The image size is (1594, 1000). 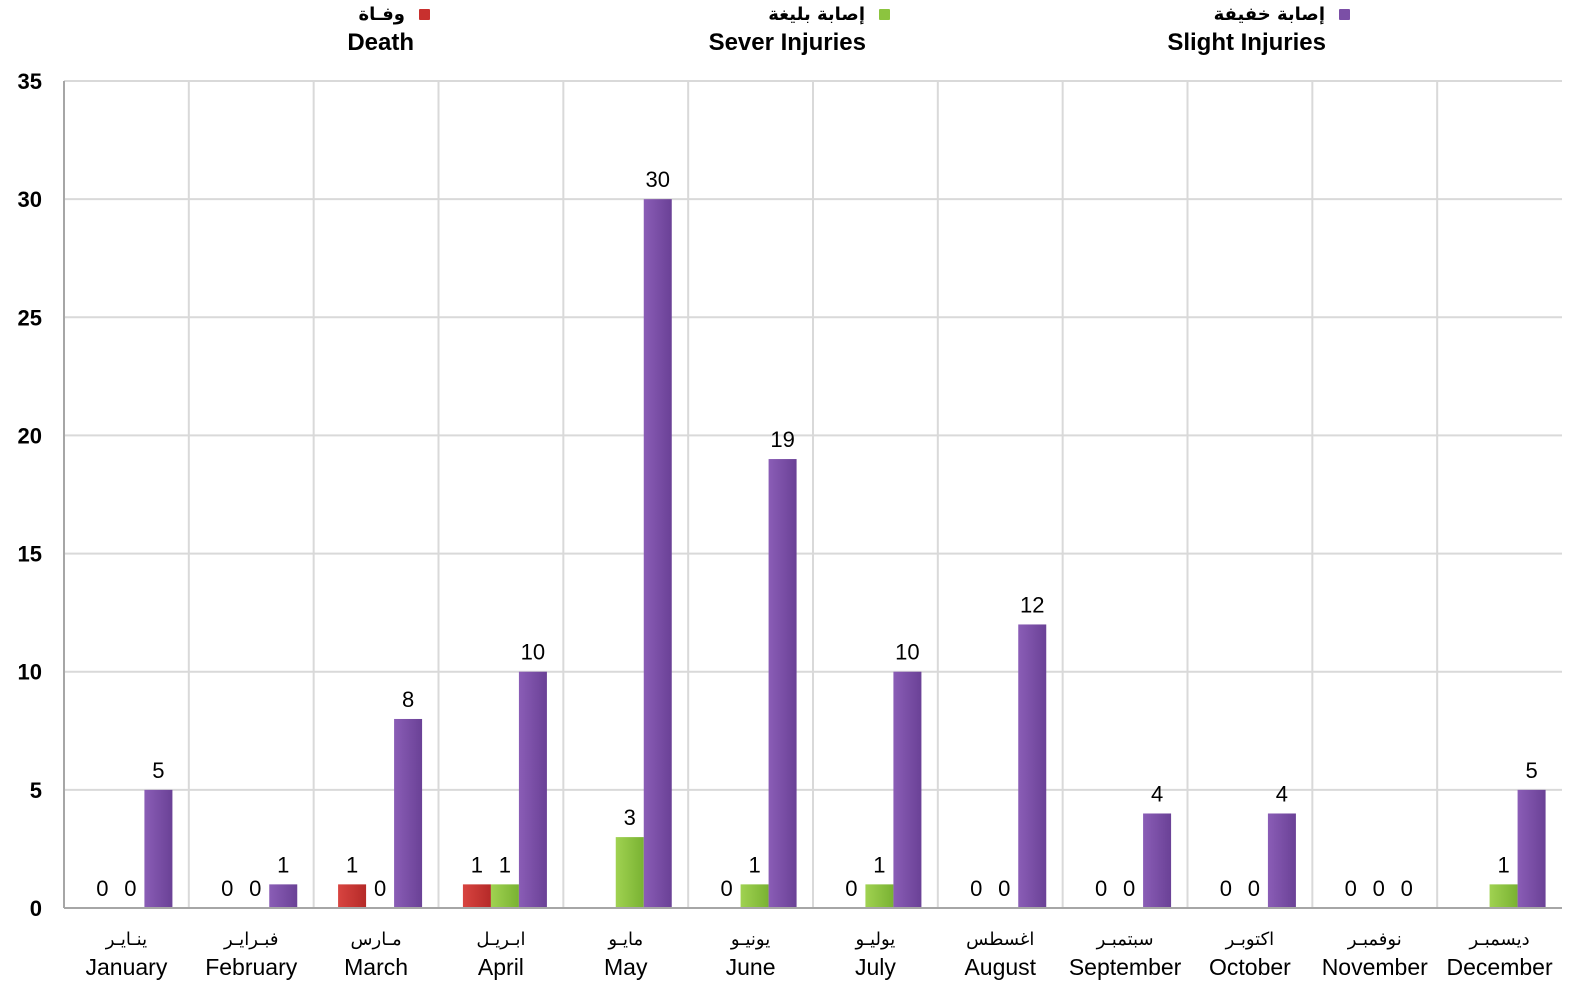 What do you see at coordinates (884, 14) in the screenshot?
I see `legend-severe-swatch` at bounding box center [884, 14].